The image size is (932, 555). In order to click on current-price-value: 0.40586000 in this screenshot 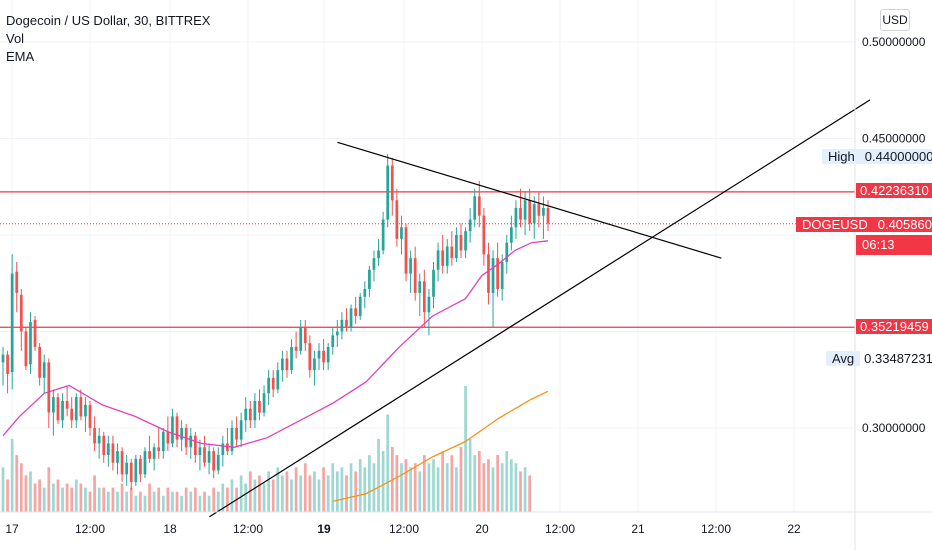, I will do `click(902, 224)`.